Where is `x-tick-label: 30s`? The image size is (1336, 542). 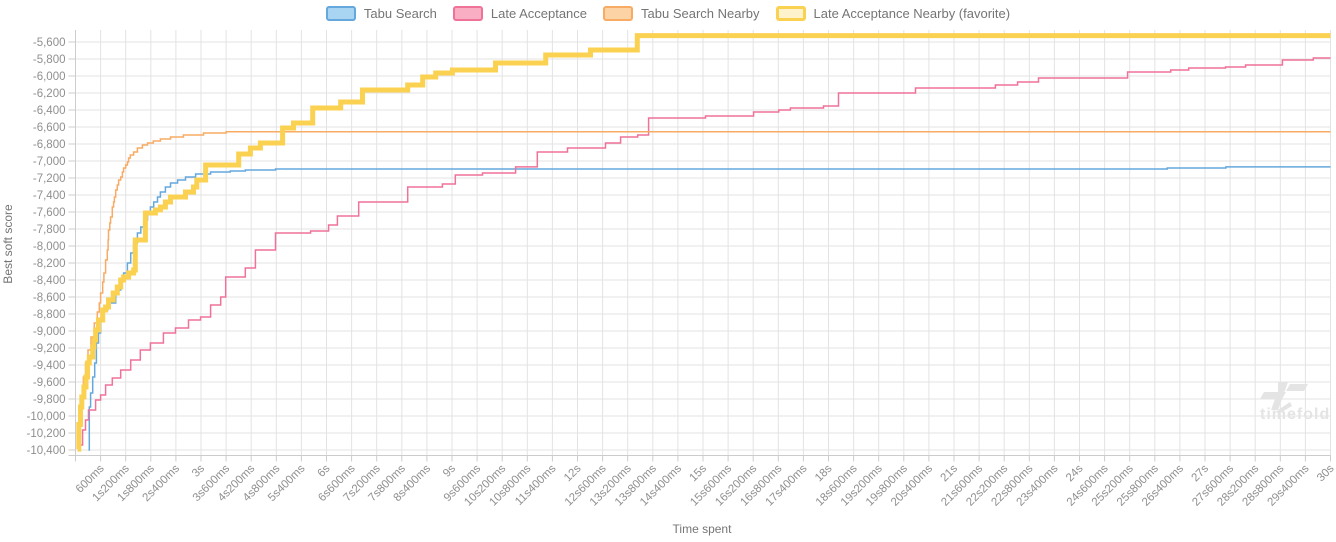
x-tick-label: 30s is located at coordinates (1325, 473).